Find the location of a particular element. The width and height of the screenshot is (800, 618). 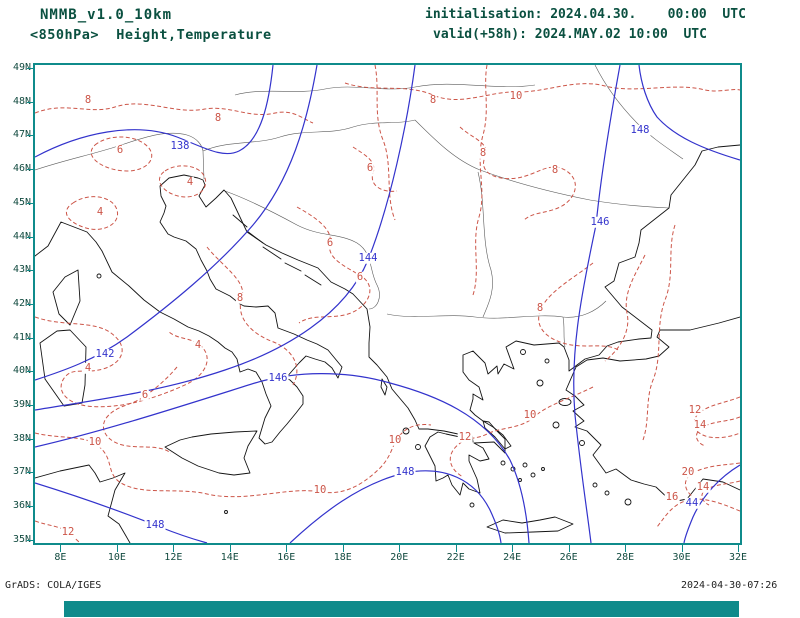

creation-timestamp: 2024-04-30-07:26 is located at coordinates (729, 585).